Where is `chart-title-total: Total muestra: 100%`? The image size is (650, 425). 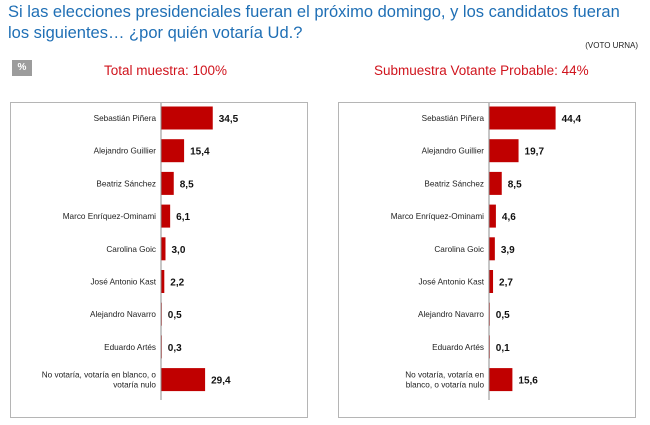
chart-title-total: Total muestra: 100% is located at coordinates (166, 70).